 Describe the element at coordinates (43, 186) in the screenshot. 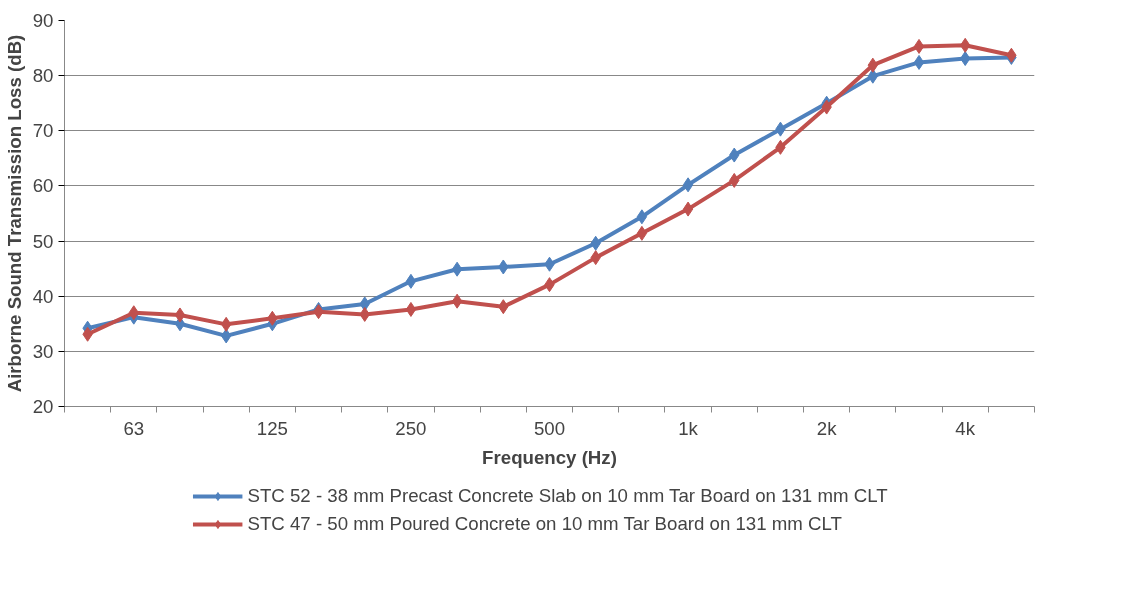

I see `y-tick-label: 60` at that location.